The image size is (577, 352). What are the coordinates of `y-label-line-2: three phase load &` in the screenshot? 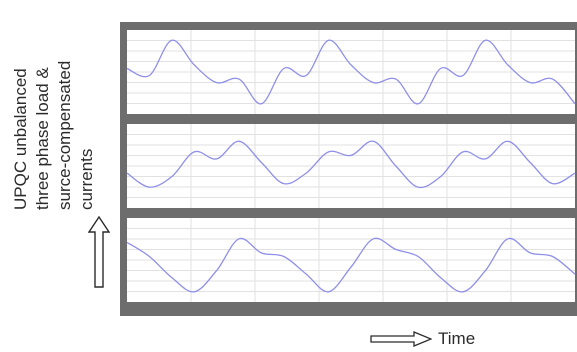 It's located at (42, 138).